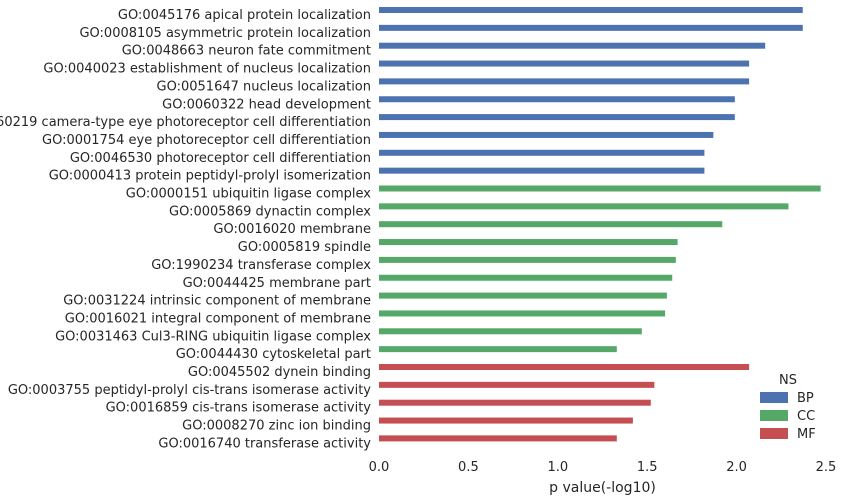 The width and height of the screenshot is (843, 500). What do you see at coordinates (279, 372) in the screenshot?
I see `category-label: GO:0045502 dynein binding` at bounding box center [279, 372].